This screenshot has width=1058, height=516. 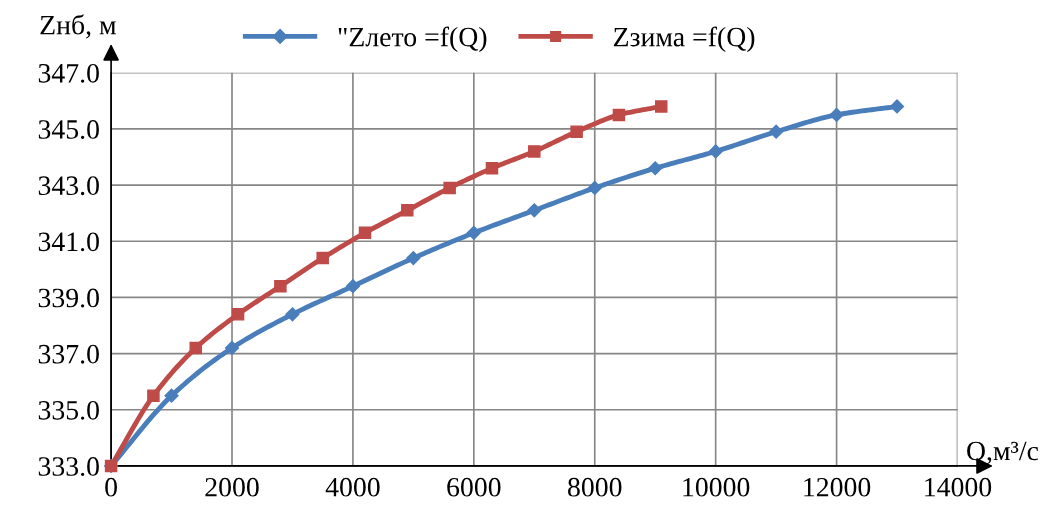 What do you see at coordinates (412, 39) in the screenshot?
I see `legend-label: "Zлето =f(Q)` at bounding box center [412, 39].